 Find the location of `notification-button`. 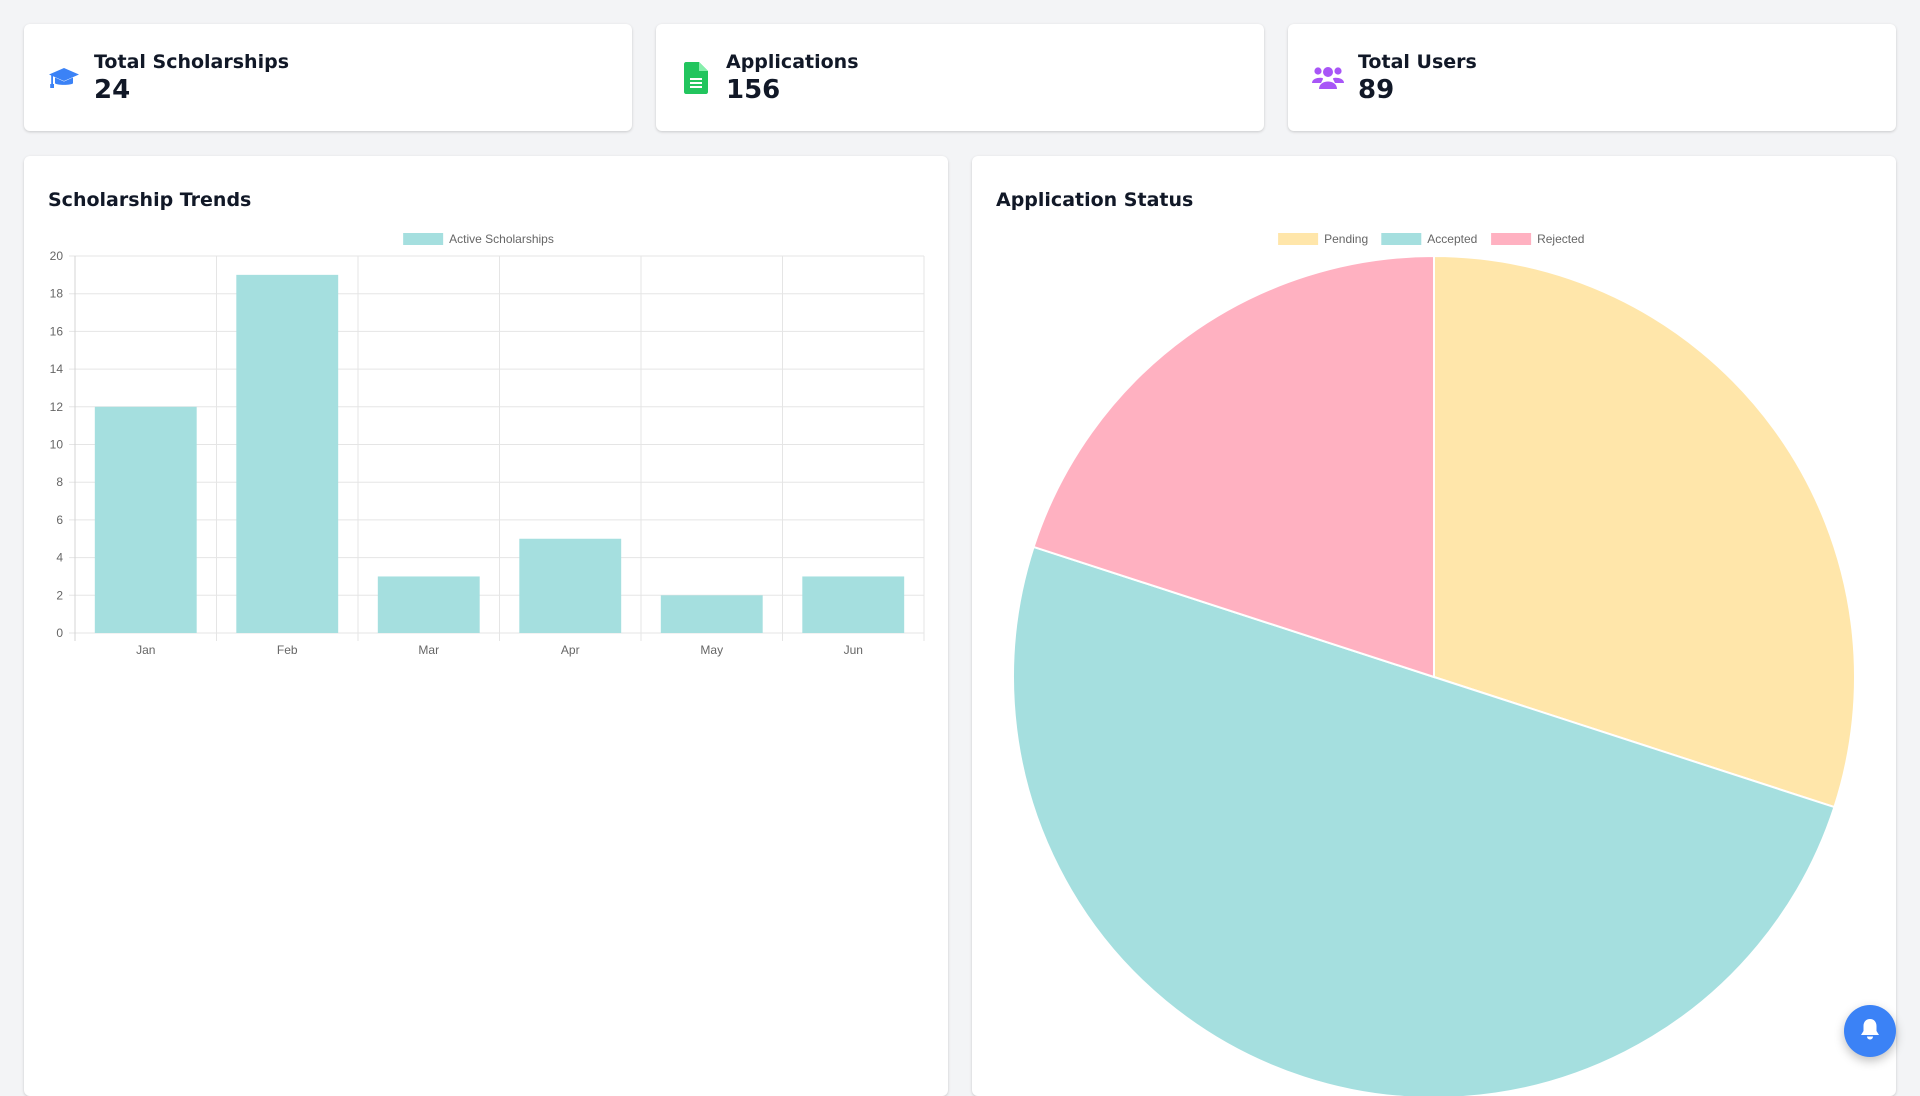

notification-button is located at coordinates (1870, 1031).